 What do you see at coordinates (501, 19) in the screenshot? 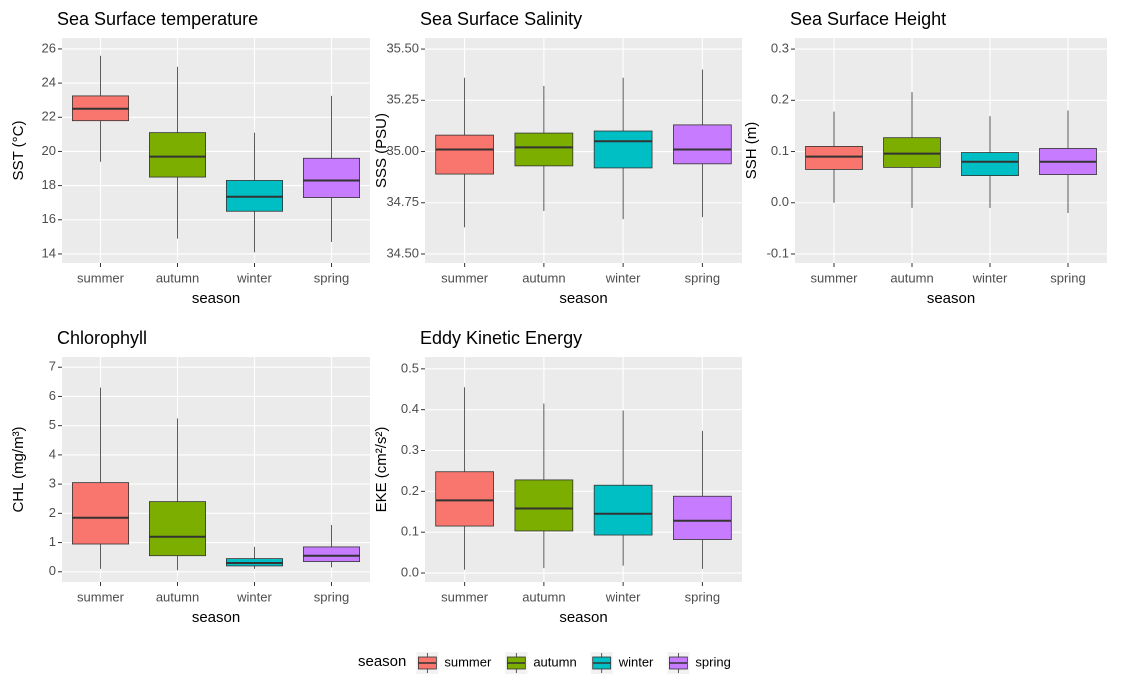
I see `panel-title: Sea Surface Salinity` at bounding box center [501, 19].